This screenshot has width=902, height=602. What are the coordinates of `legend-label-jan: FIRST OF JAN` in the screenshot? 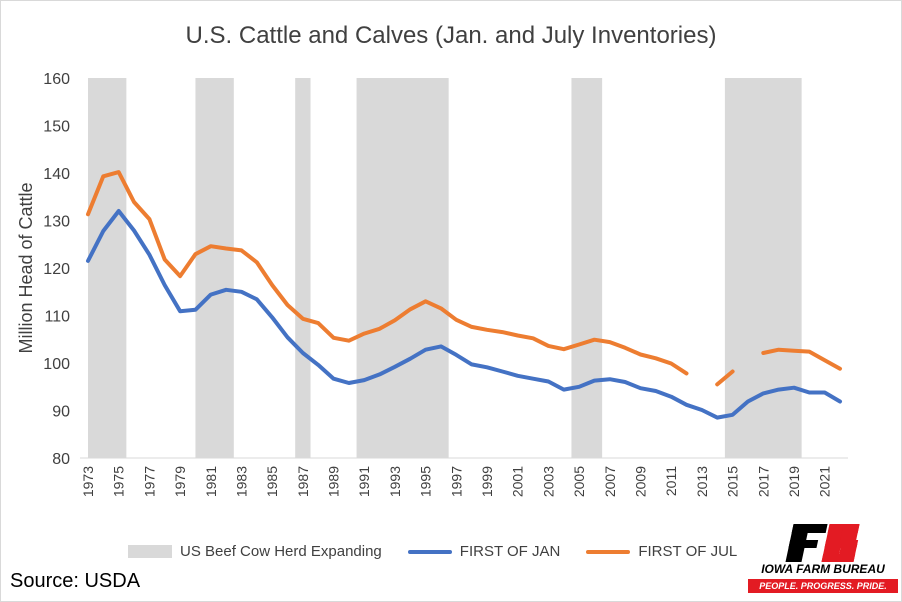 It's located at (510, 551).